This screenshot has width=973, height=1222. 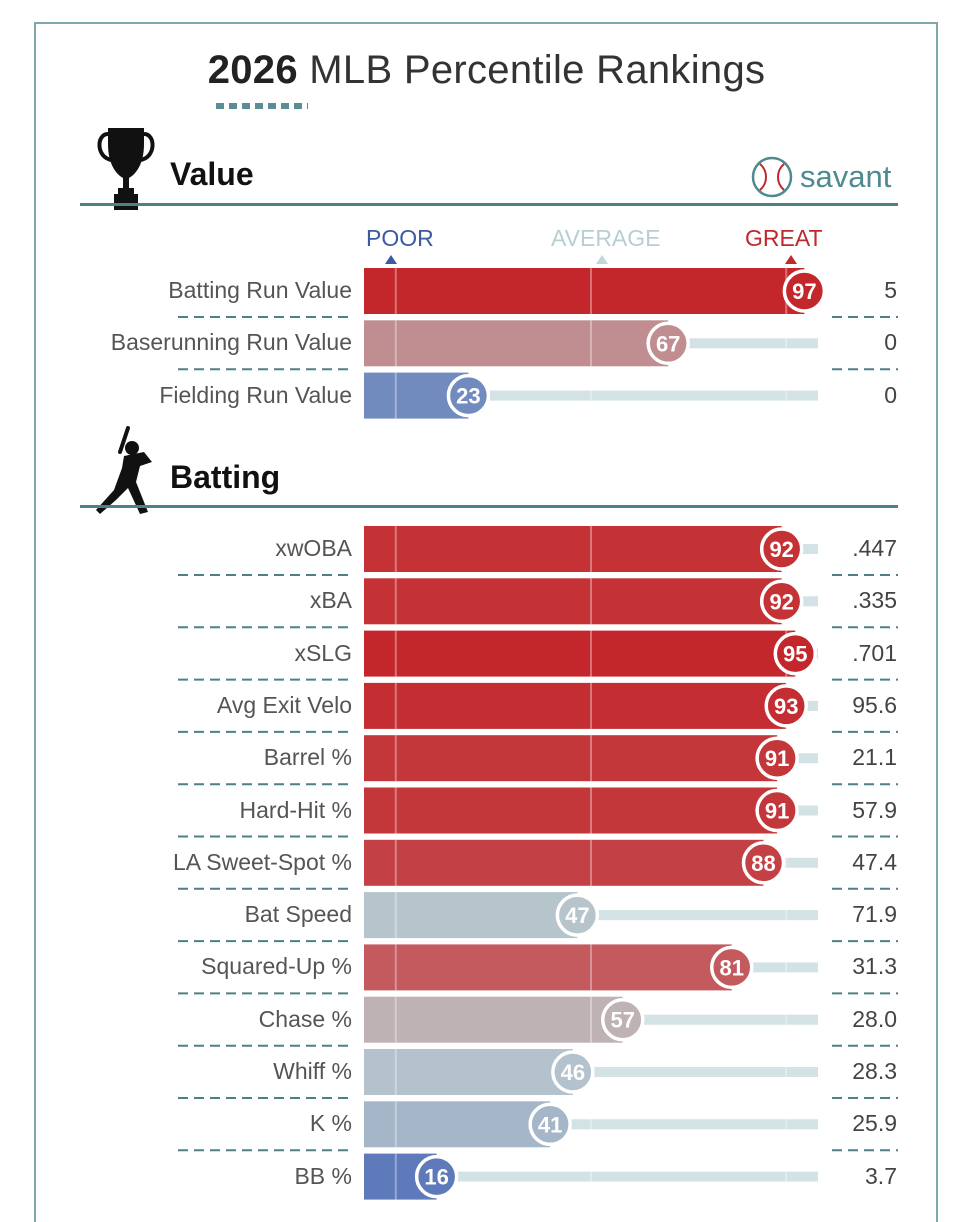 I want to click on metric-value: .447, so click(x=874, y=548).